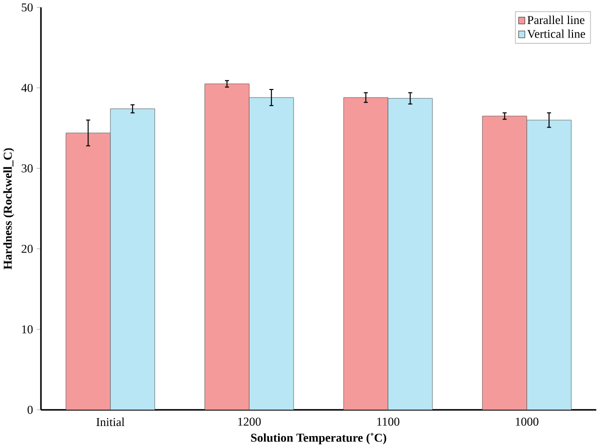 The image size is (597, 448). I want to click on y-tick-label: 0, so click(30, 410).